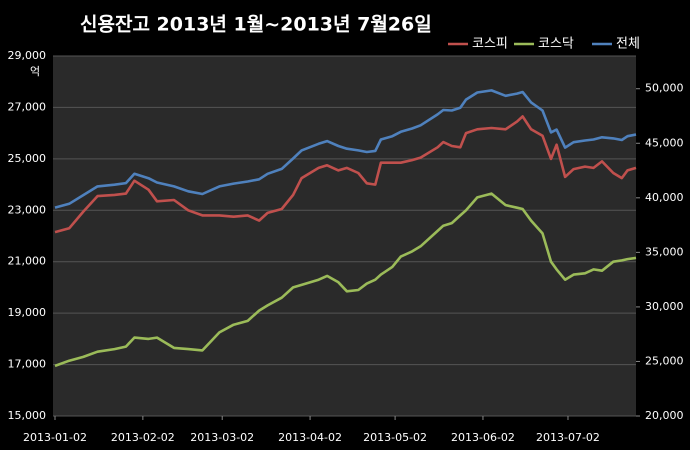 The image size is (690, 450). What do you see at coordinates (222, 437) in the screenshot?
I see `x-tick-label: 2013-03-02` at bounding box center [222, 437].